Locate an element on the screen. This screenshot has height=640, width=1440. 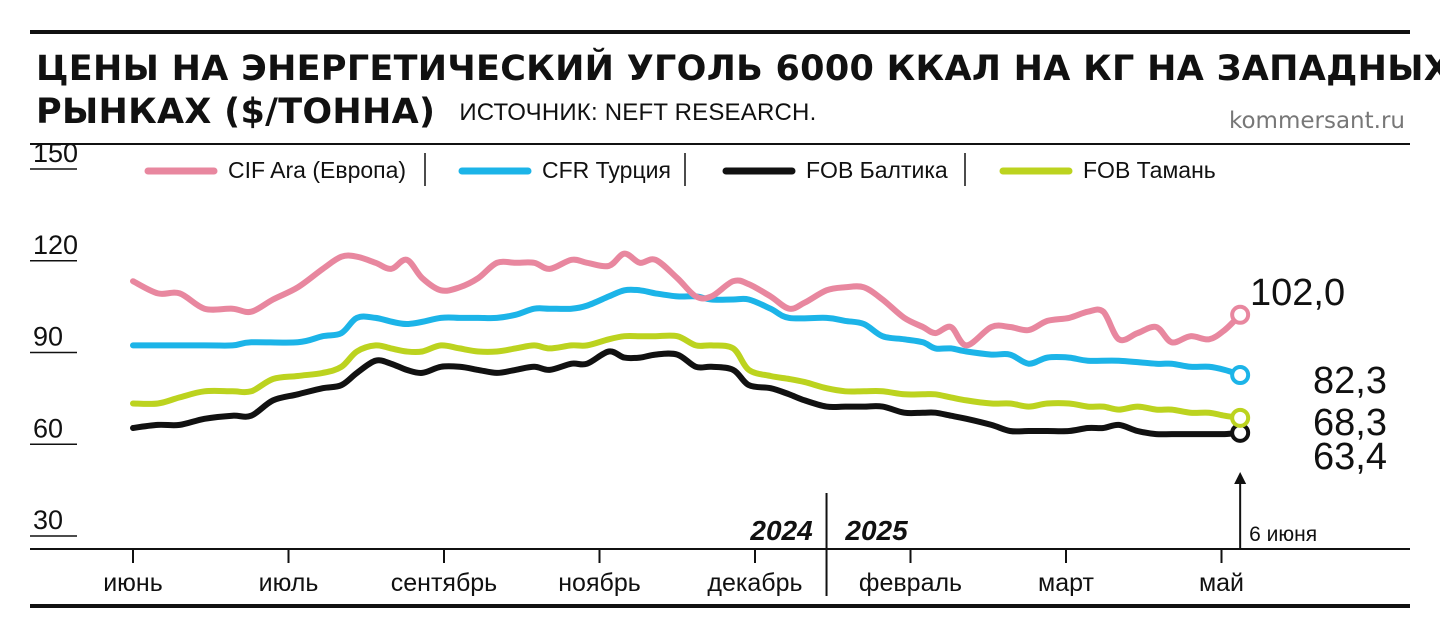
y-tick-label: 150 is located at coordinates (55, 153).